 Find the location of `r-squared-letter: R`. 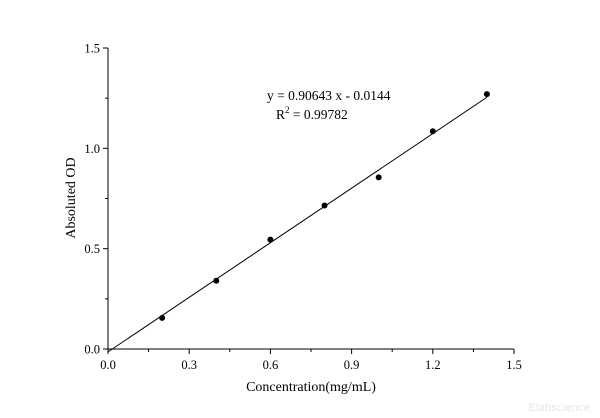

r-squared-letter: R is located at coordinates (280, 114).